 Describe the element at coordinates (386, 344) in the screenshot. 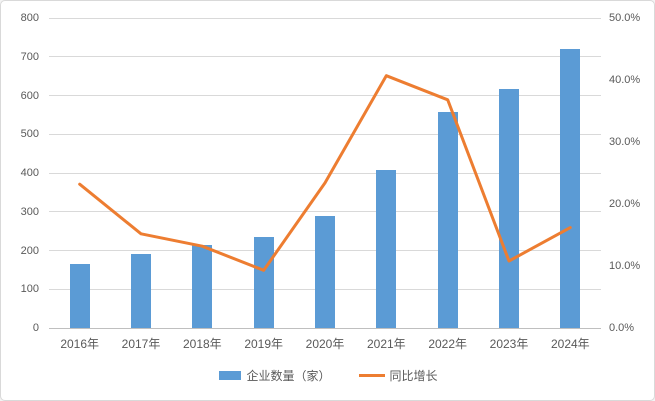

I see `x-axis-label: 2021年` at that location.